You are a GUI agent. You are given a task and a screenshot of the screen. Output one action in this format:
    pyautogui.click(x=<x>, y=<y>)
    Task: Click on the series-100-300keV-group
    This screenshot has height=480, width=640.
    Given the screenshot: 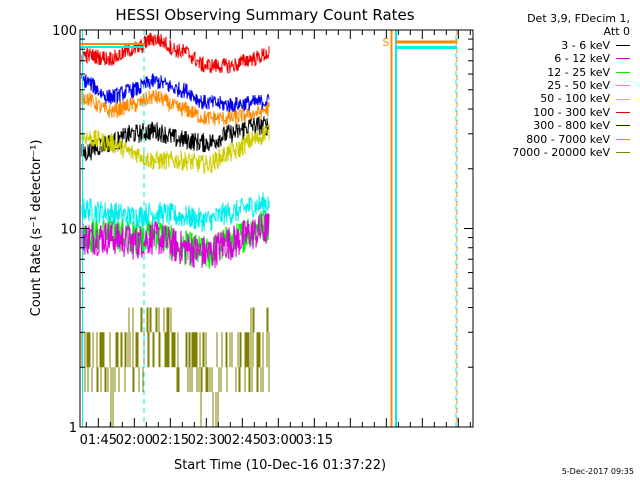 What is the action you would take?
    pyautogui.click(x=175, y=53)
    